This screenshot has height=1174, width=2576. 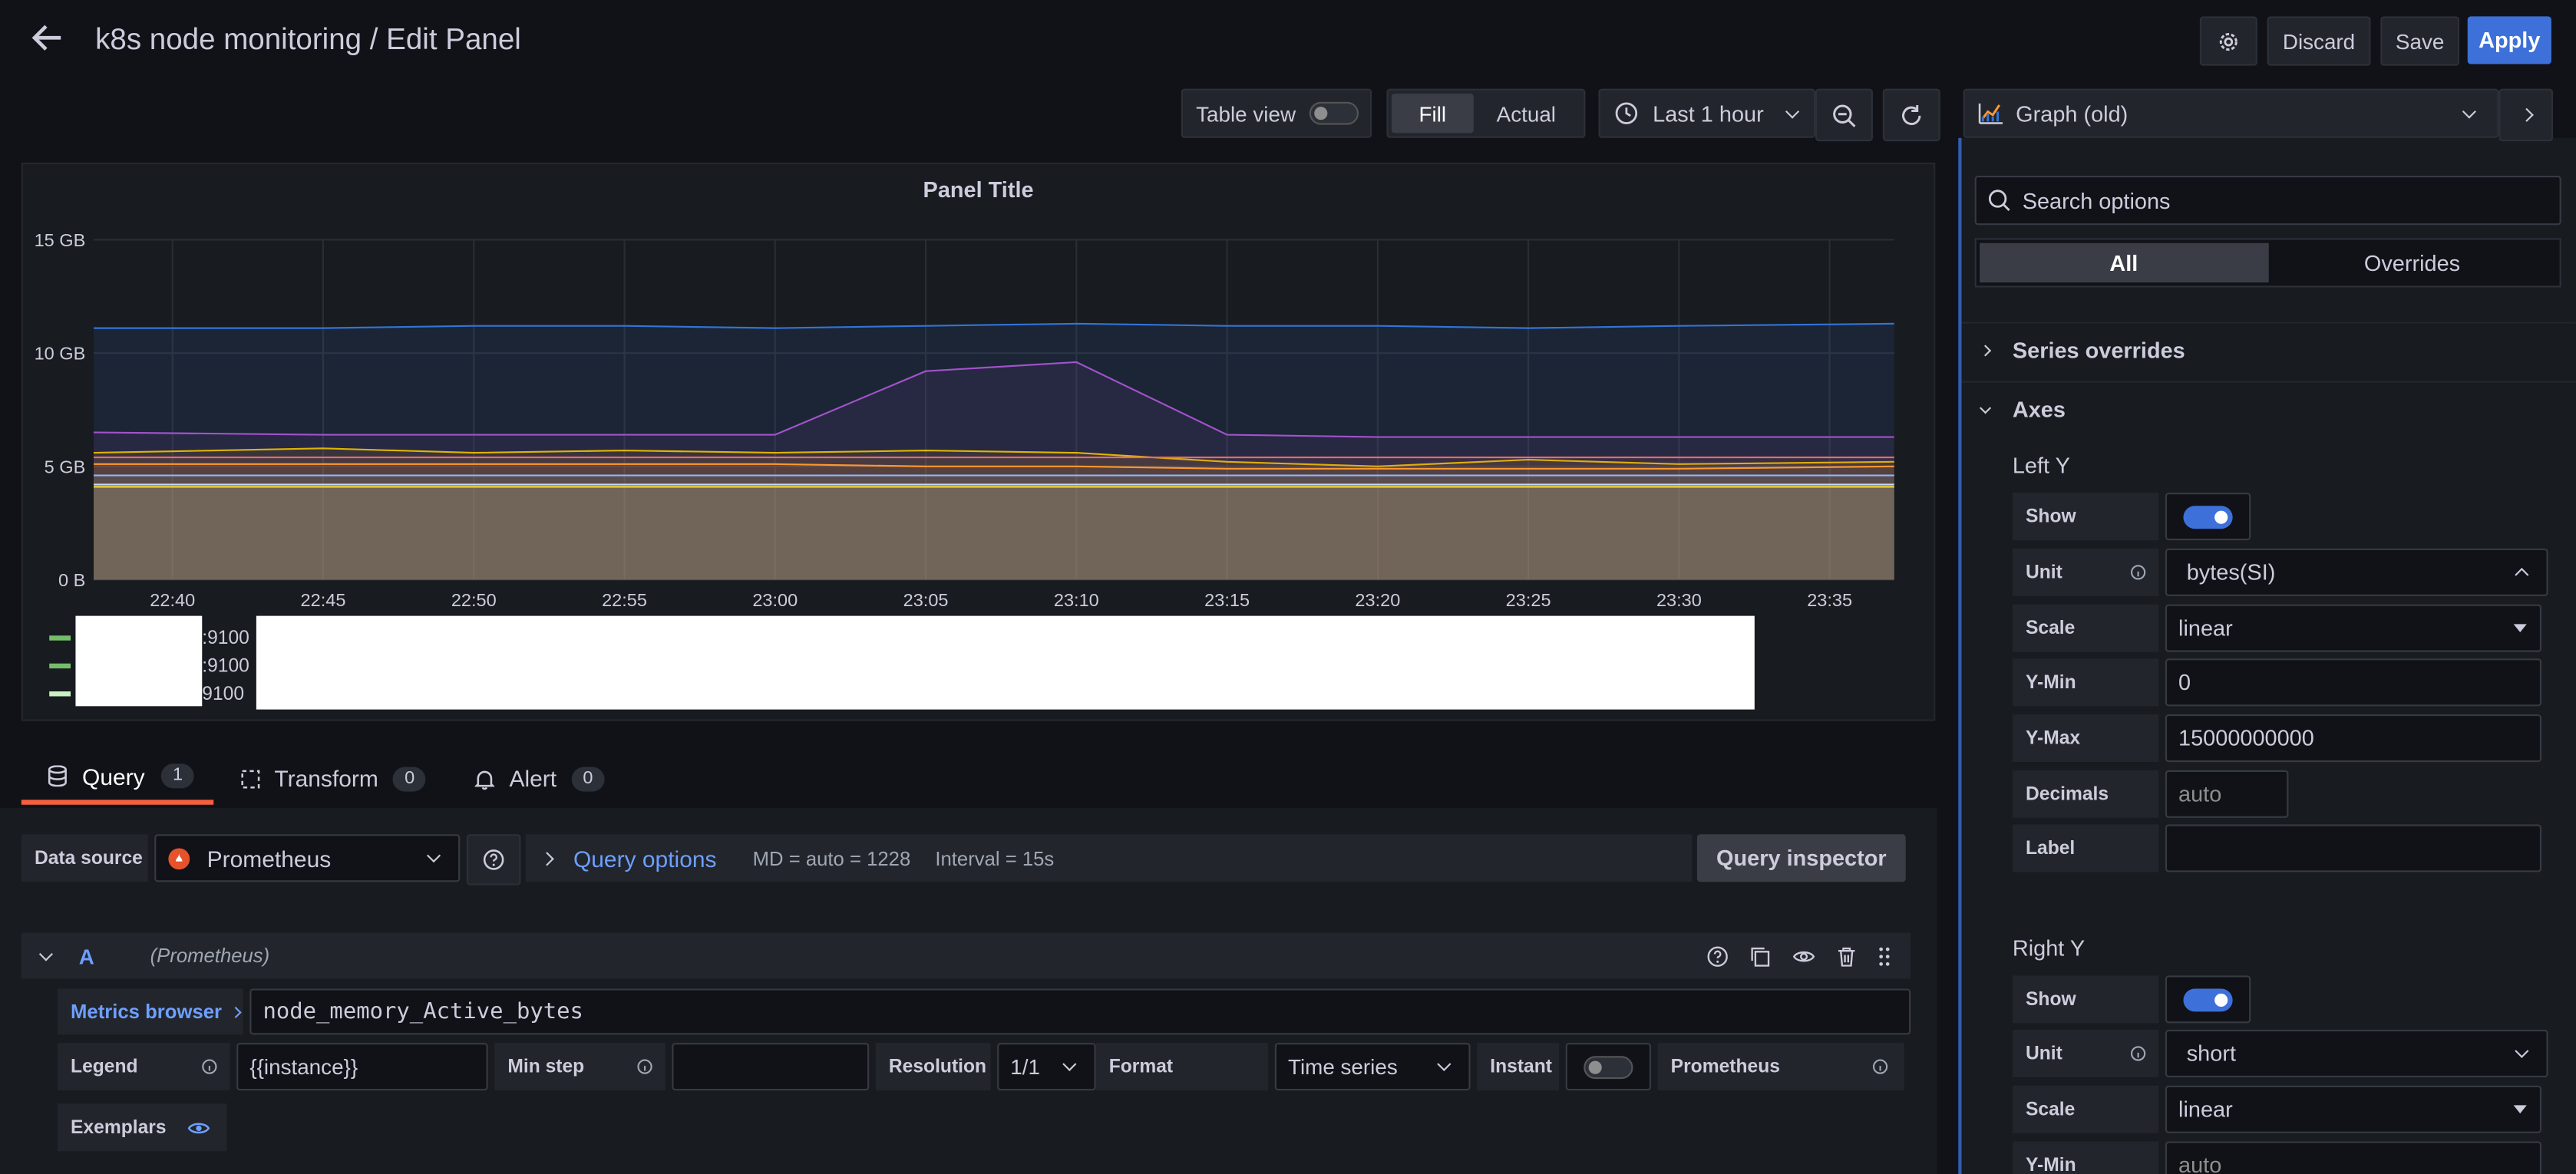 What do you see at coordinates (308, 39) in the screenshot?
I see `page-title: k8s node monitoring / Edit Panel` at bounding box center [308, 39].